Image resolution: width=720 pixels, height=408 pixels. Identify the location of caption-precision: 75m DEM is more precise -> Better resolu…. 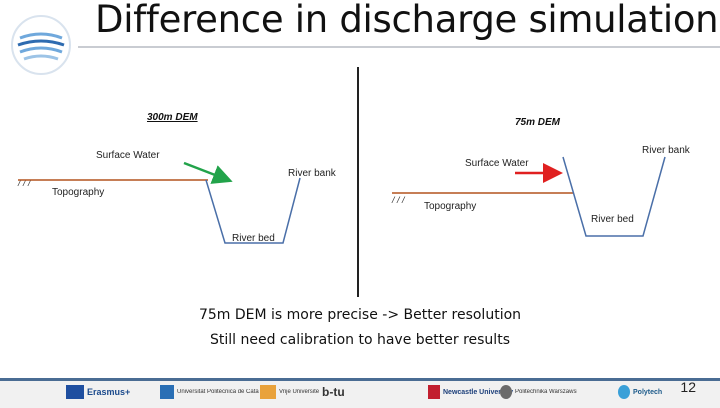
(360, 315).